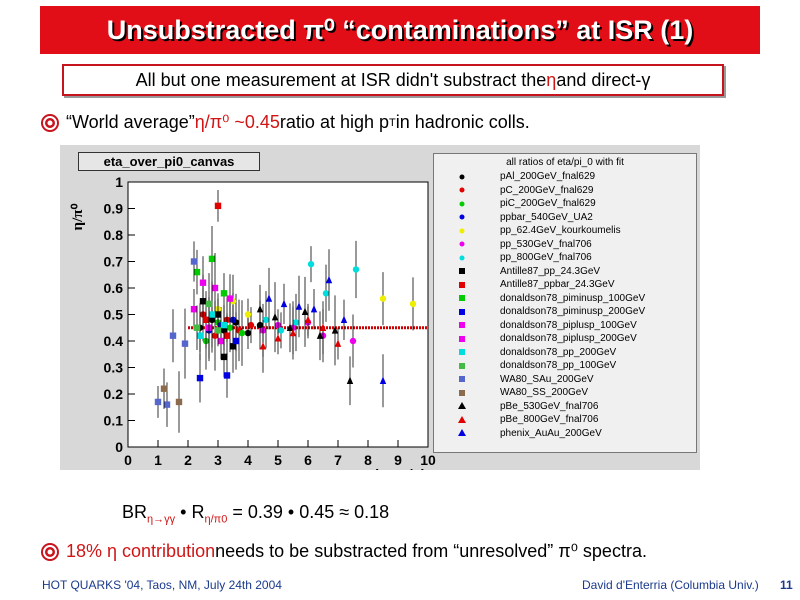 This screenshot has height=600, width=800. What do you see at coordinates (237, 122) in the screenshot?
I see `bullet1-ratio: η/π⁰ ~0.45` at bounding box center [237, 122].